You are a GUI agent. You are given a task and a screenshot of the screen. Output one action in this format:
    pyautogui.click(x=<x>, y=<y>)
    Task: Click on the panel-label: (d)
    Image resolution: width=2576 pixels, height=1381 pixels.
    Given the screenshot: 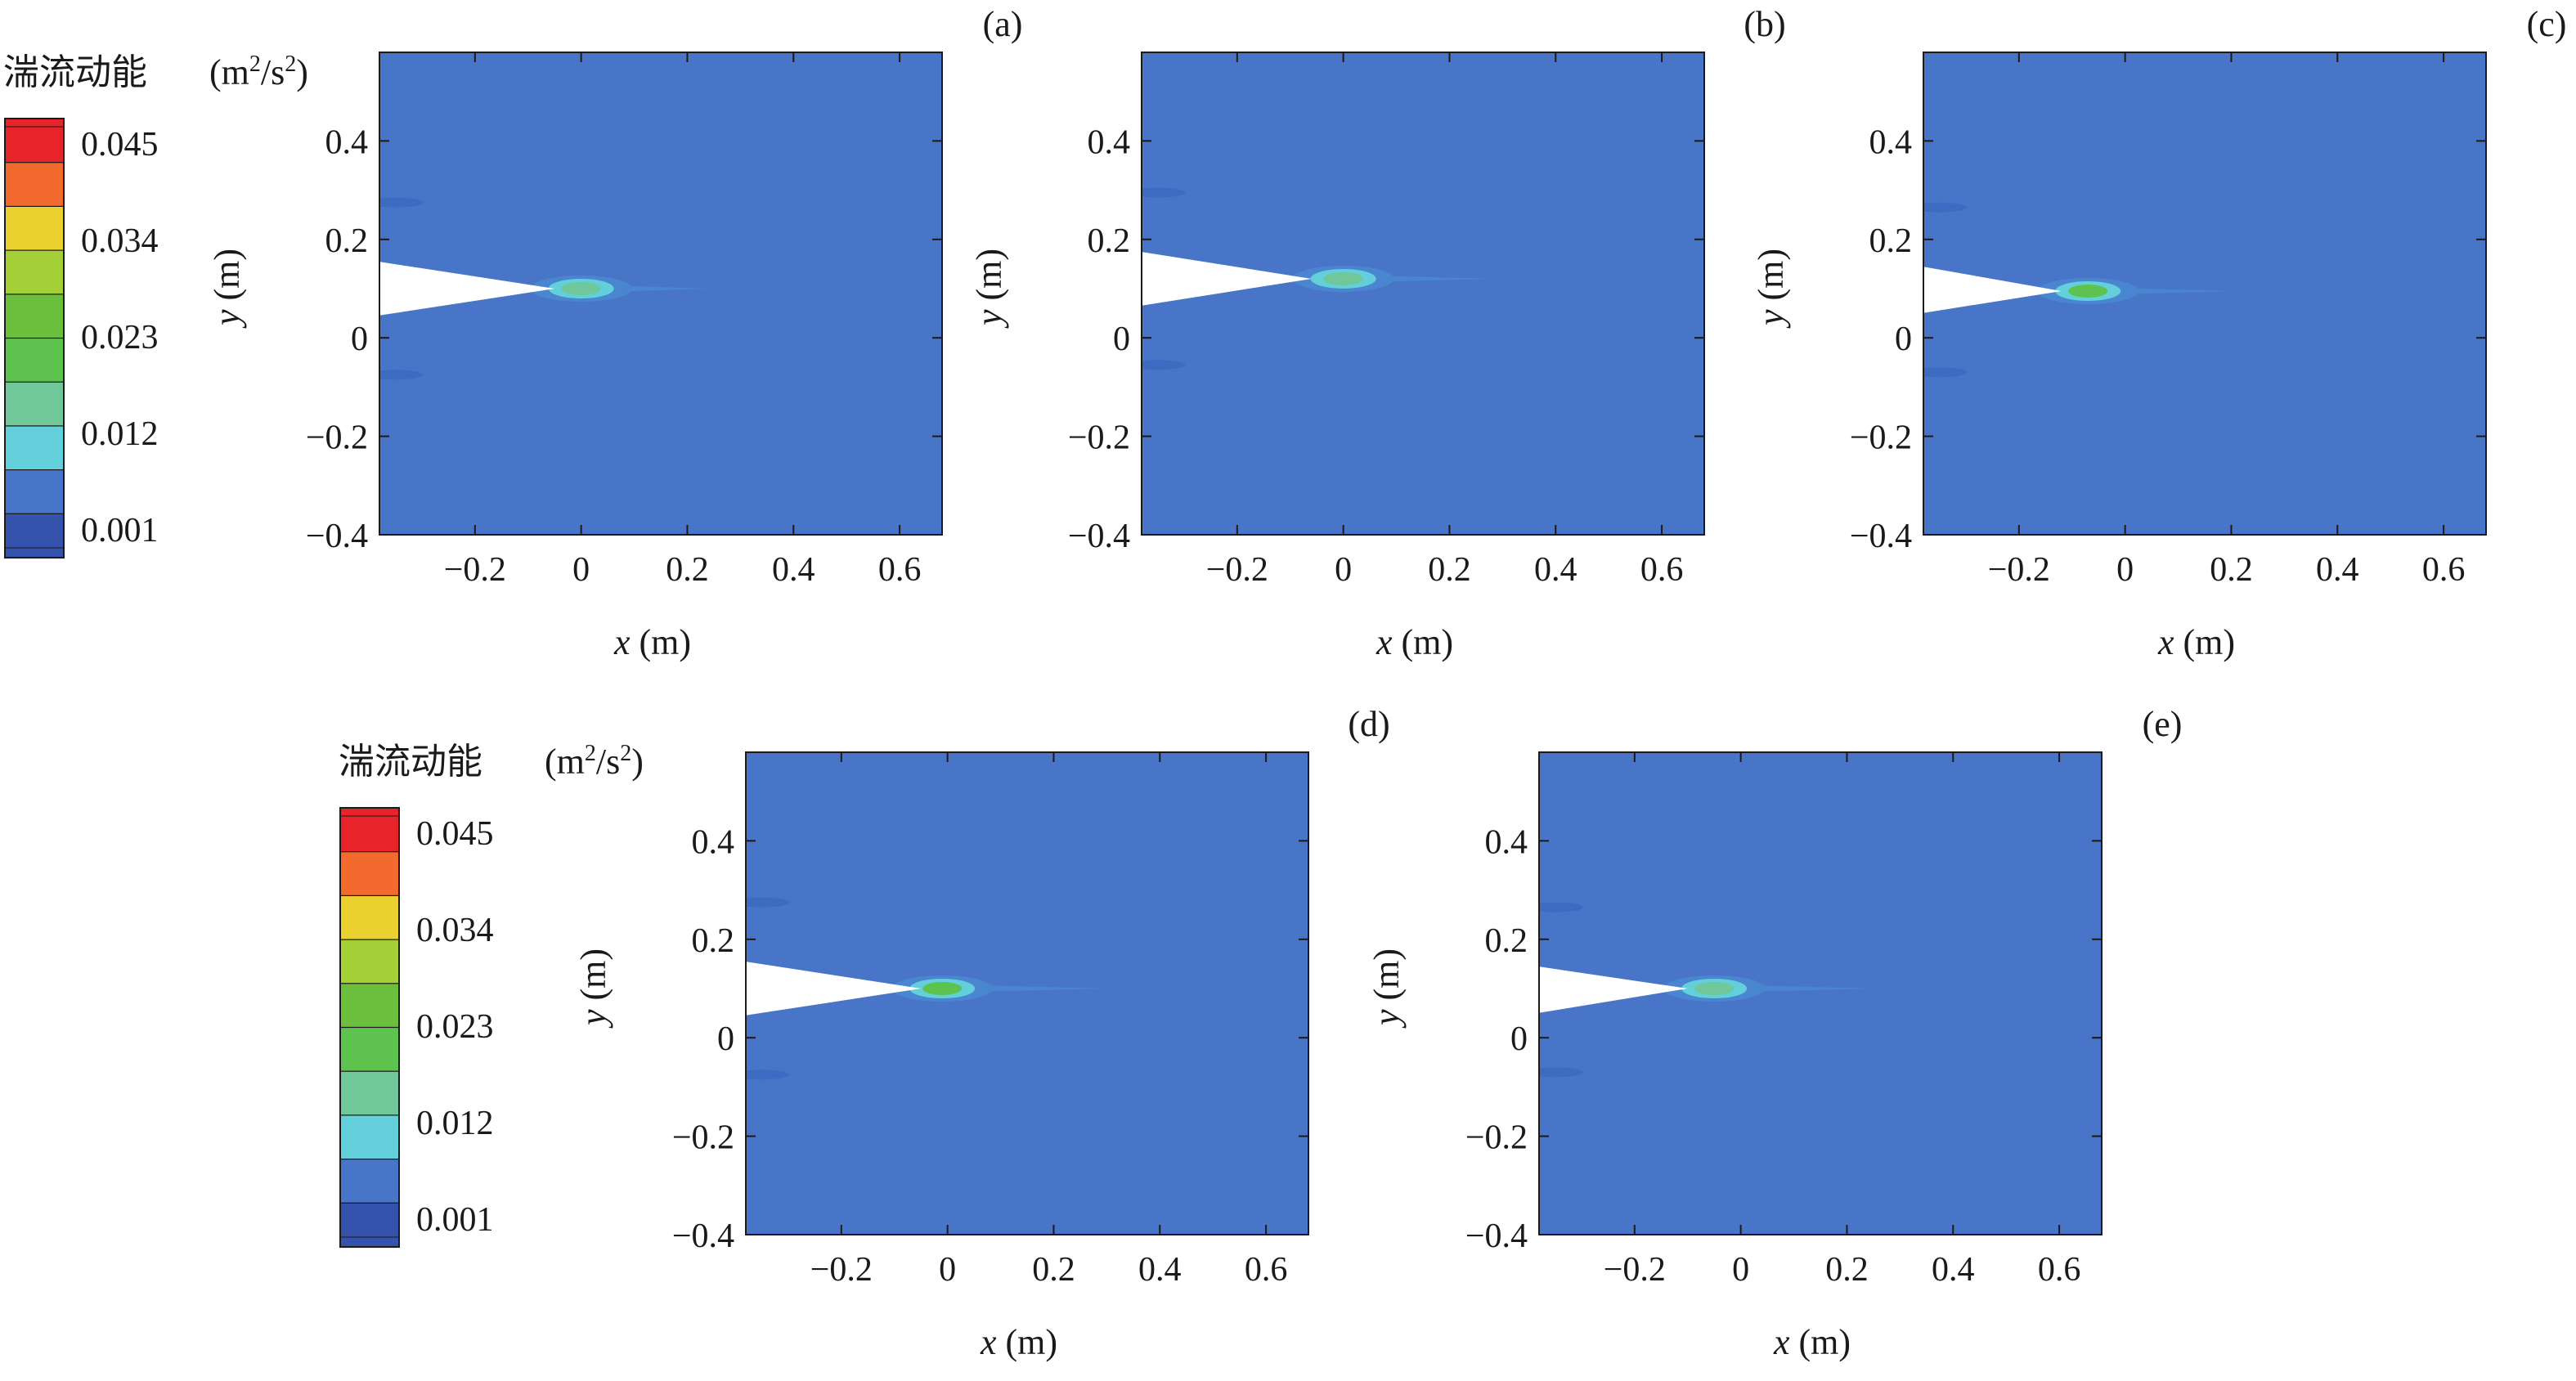 What is the action you would take?
    pyautogui.click(x=1368, y=724)
    